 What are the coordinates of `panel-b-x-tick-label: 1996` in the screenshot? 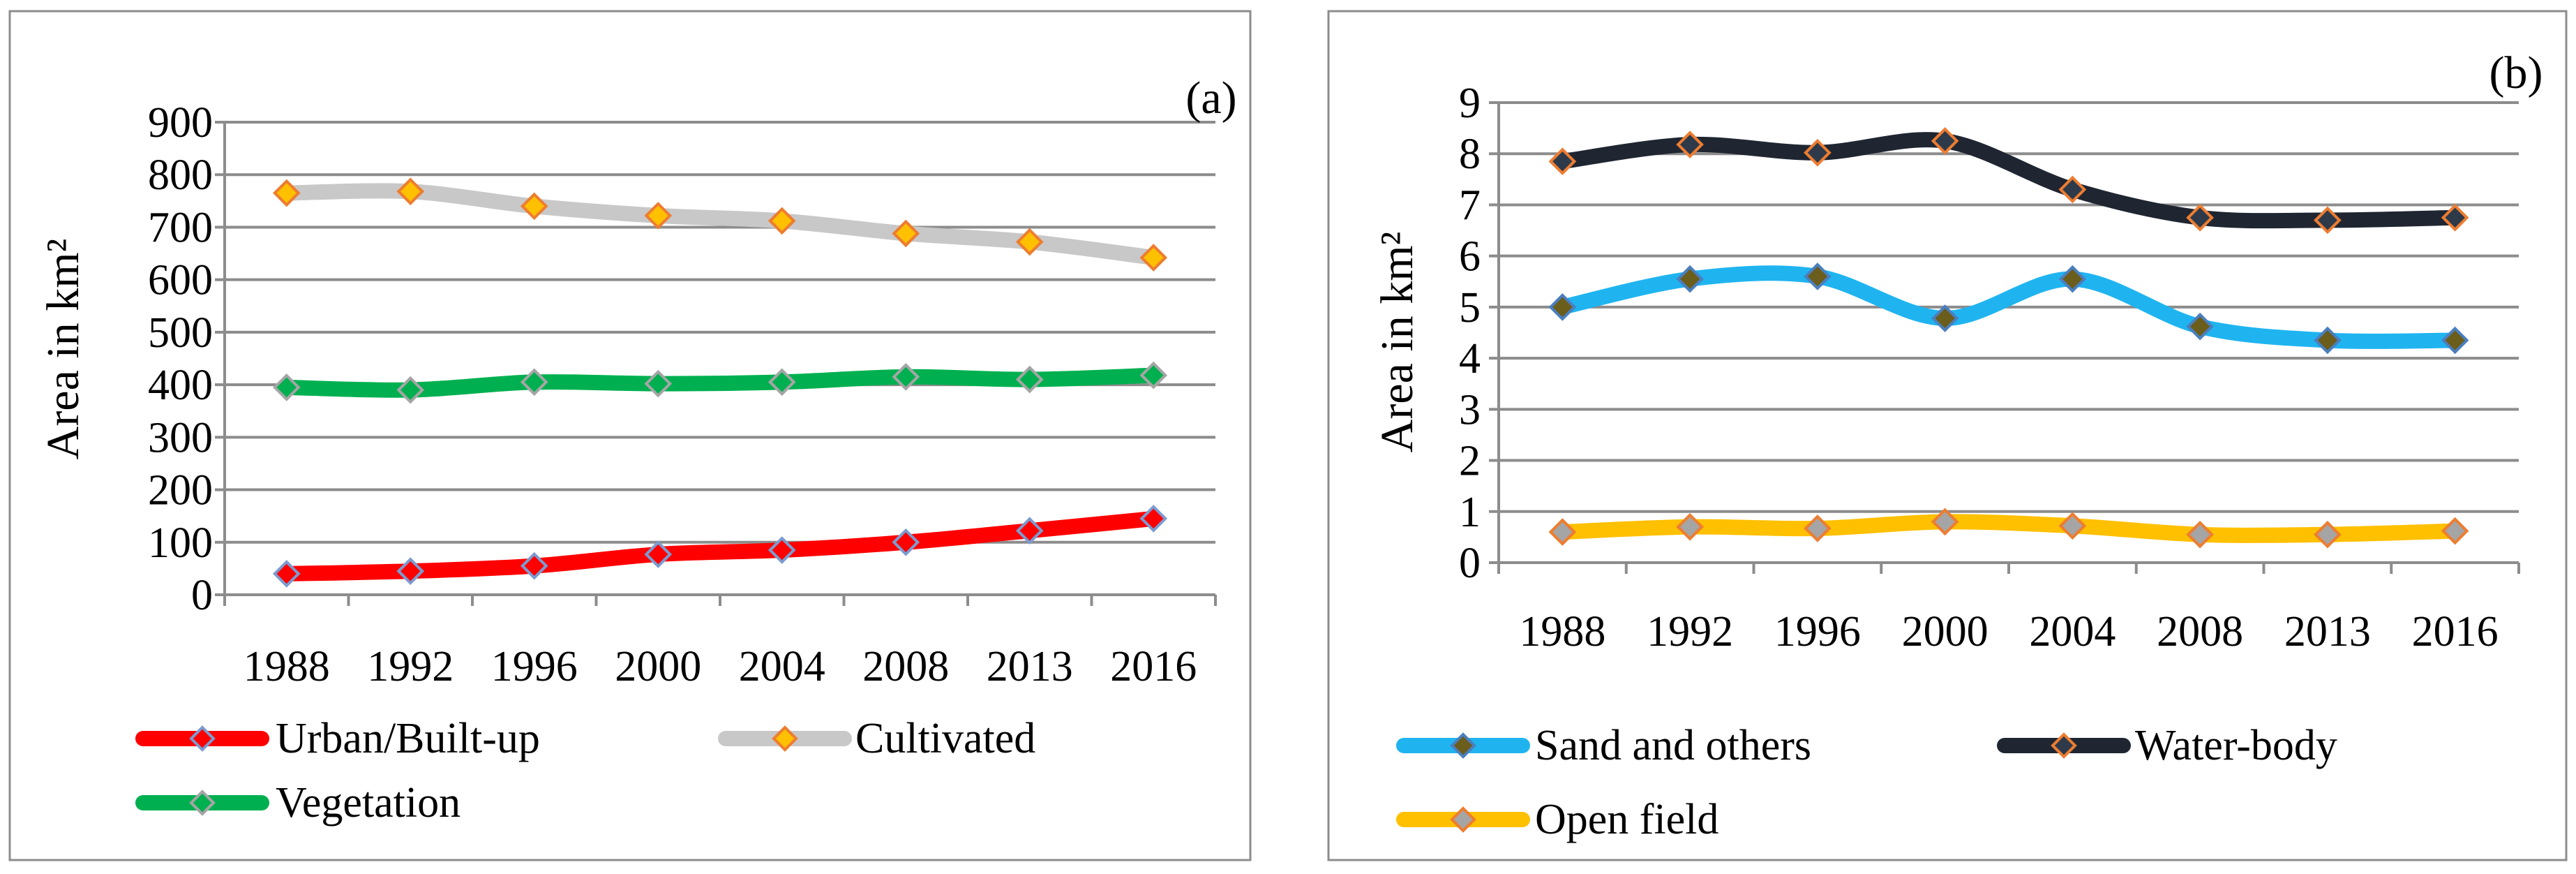 It's located at (1817, 632).